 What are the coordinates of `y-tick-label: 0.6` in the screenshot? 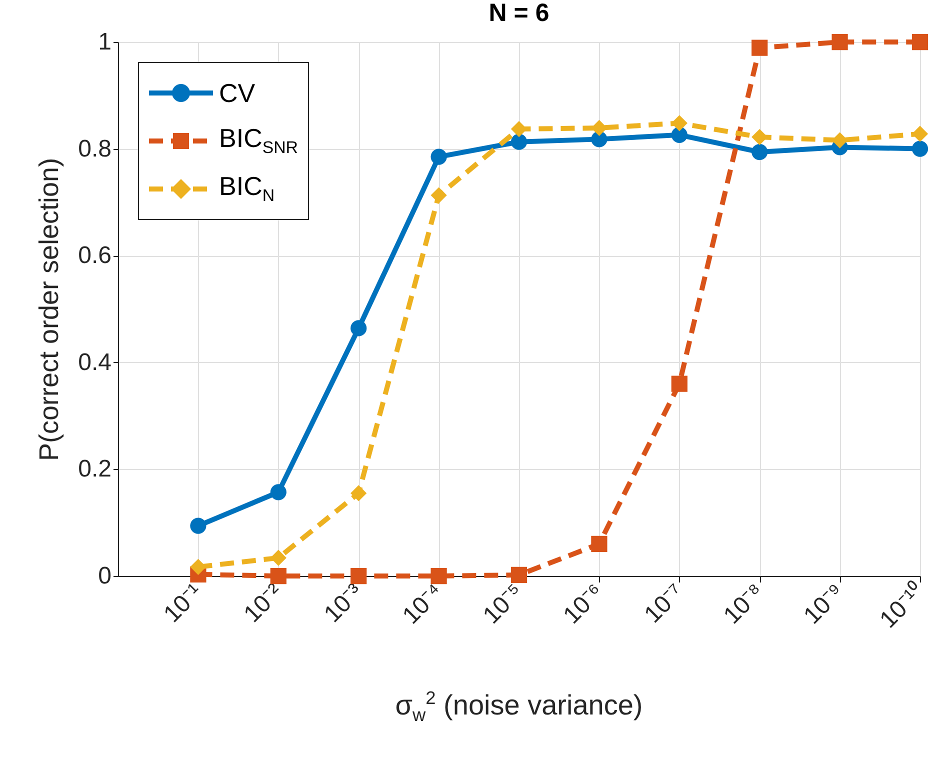 It's located at (95, 256).